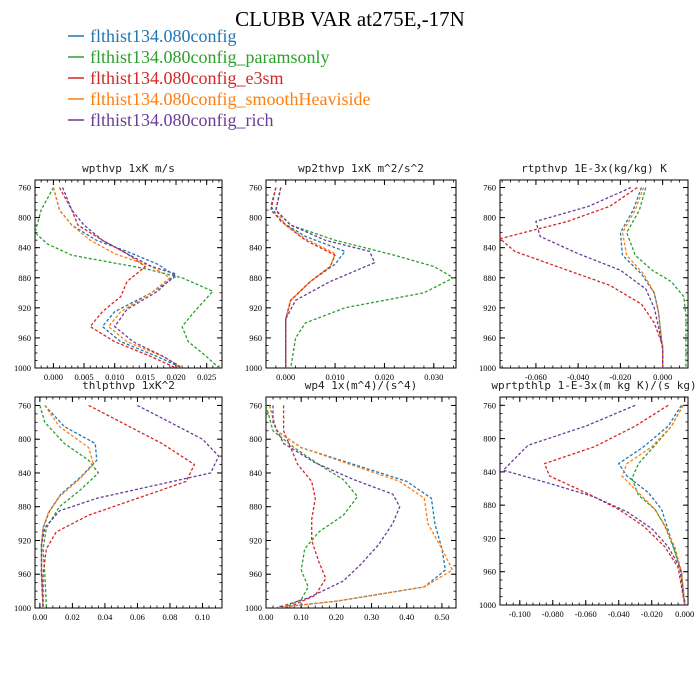 The width and height of the screenshot is (700, 700). I want to click on x-tick-label: 0.04, so click(105, 617).